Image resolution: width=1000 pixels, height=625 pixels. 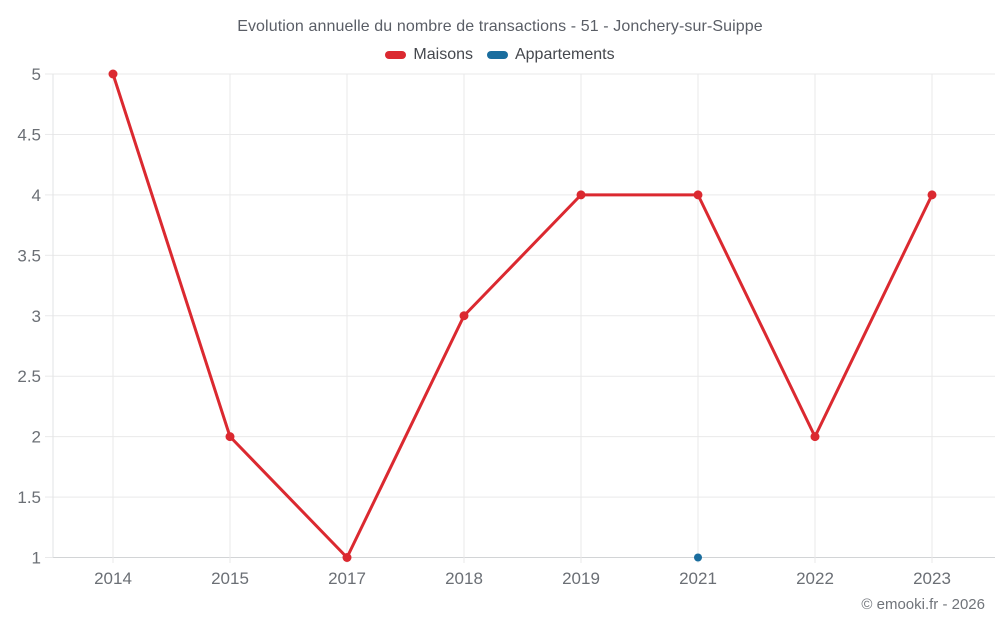 I want to click on y-axis-tick-label: 2.5, so click(x=29, y=376).